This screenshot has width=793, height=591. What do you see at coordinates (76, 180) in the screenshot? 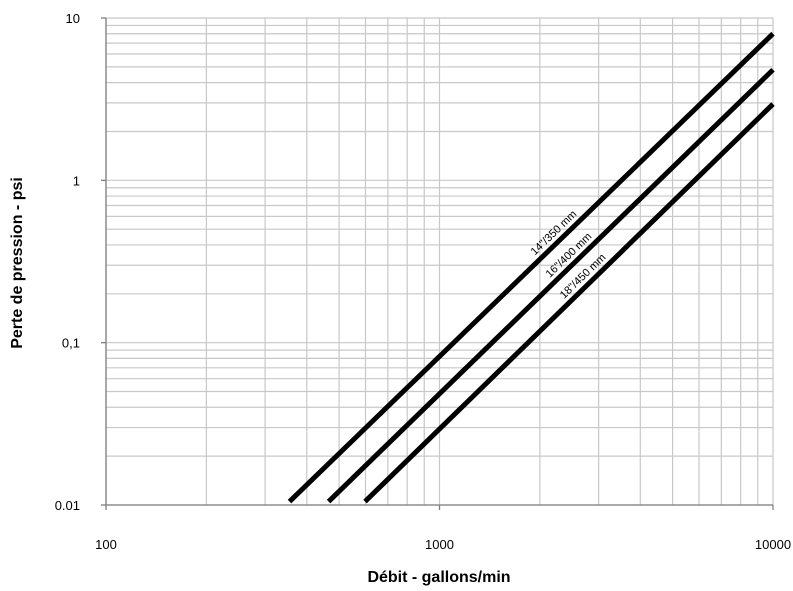
I see `y-tick-label: 1` at bounding box center [76, 180].